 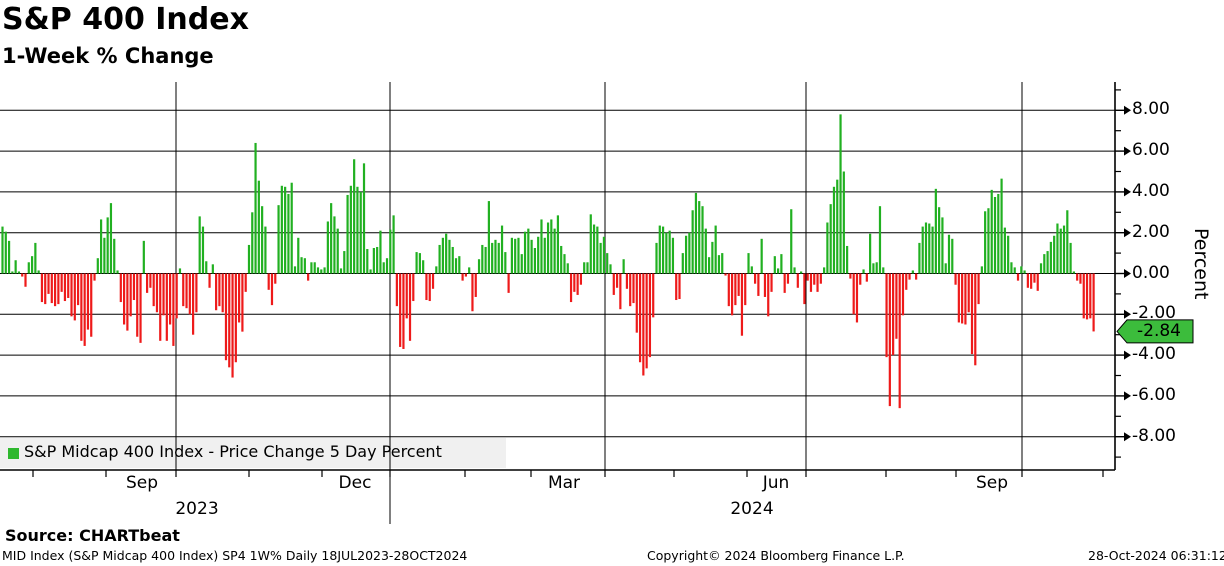 I want to click on legend-background, so click(x=253, y=453).